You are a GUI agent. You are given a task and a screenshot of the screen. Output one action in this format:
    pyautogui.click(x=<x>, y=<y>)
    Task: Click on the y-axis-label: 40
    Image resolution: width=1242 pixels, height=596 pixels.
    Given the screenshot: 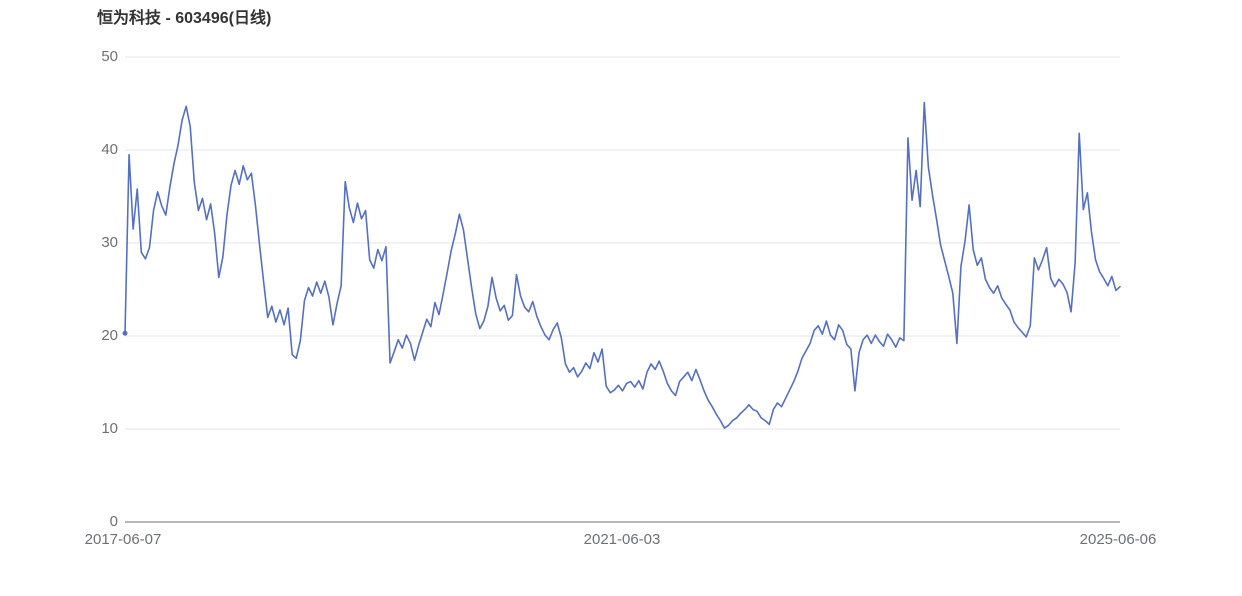 What is the action you would take?
    pyautogui.click(x=109, y=149)
    